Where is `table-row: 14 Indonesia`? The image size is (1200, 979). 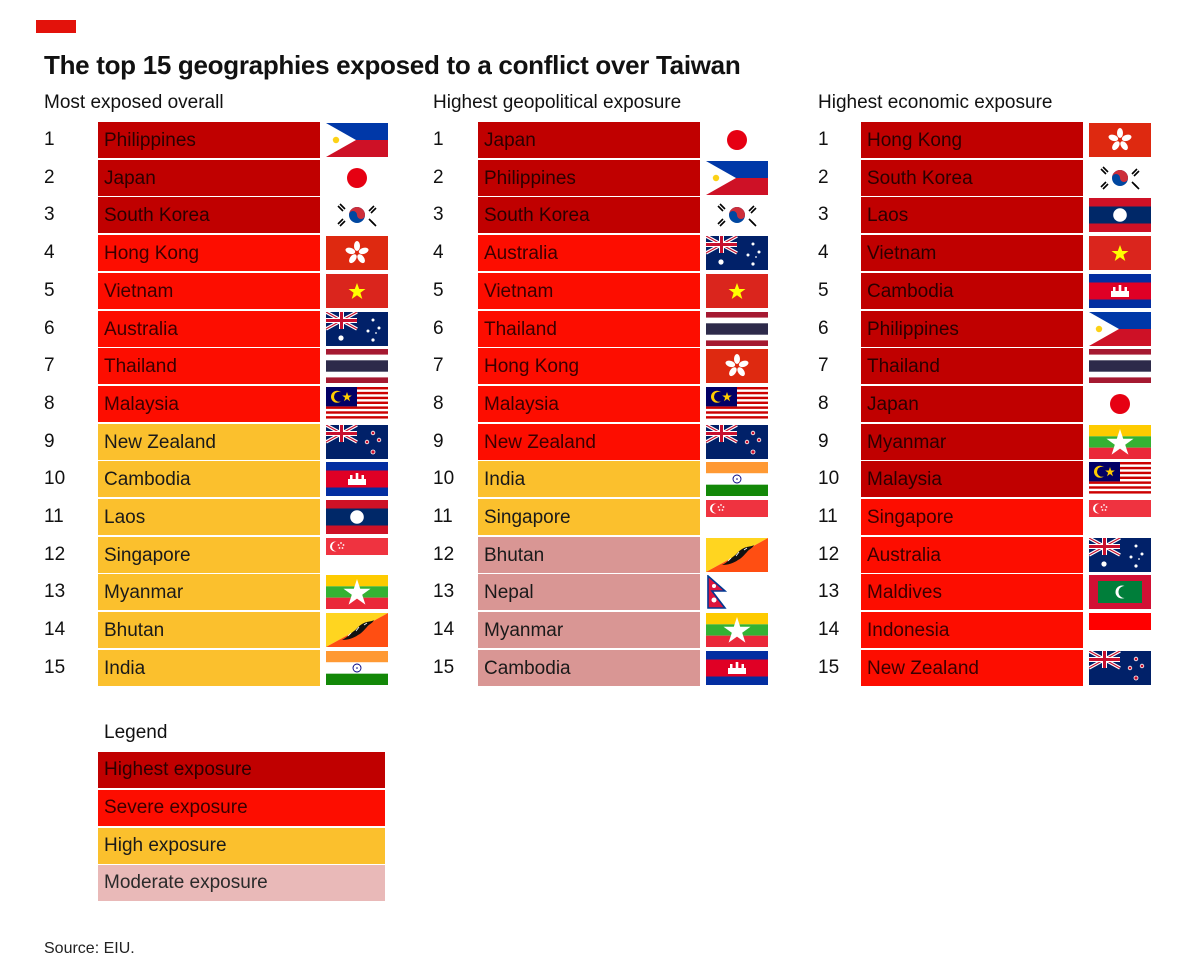
table-row: 14 Indonesia is located at coordinates (1008, 630).